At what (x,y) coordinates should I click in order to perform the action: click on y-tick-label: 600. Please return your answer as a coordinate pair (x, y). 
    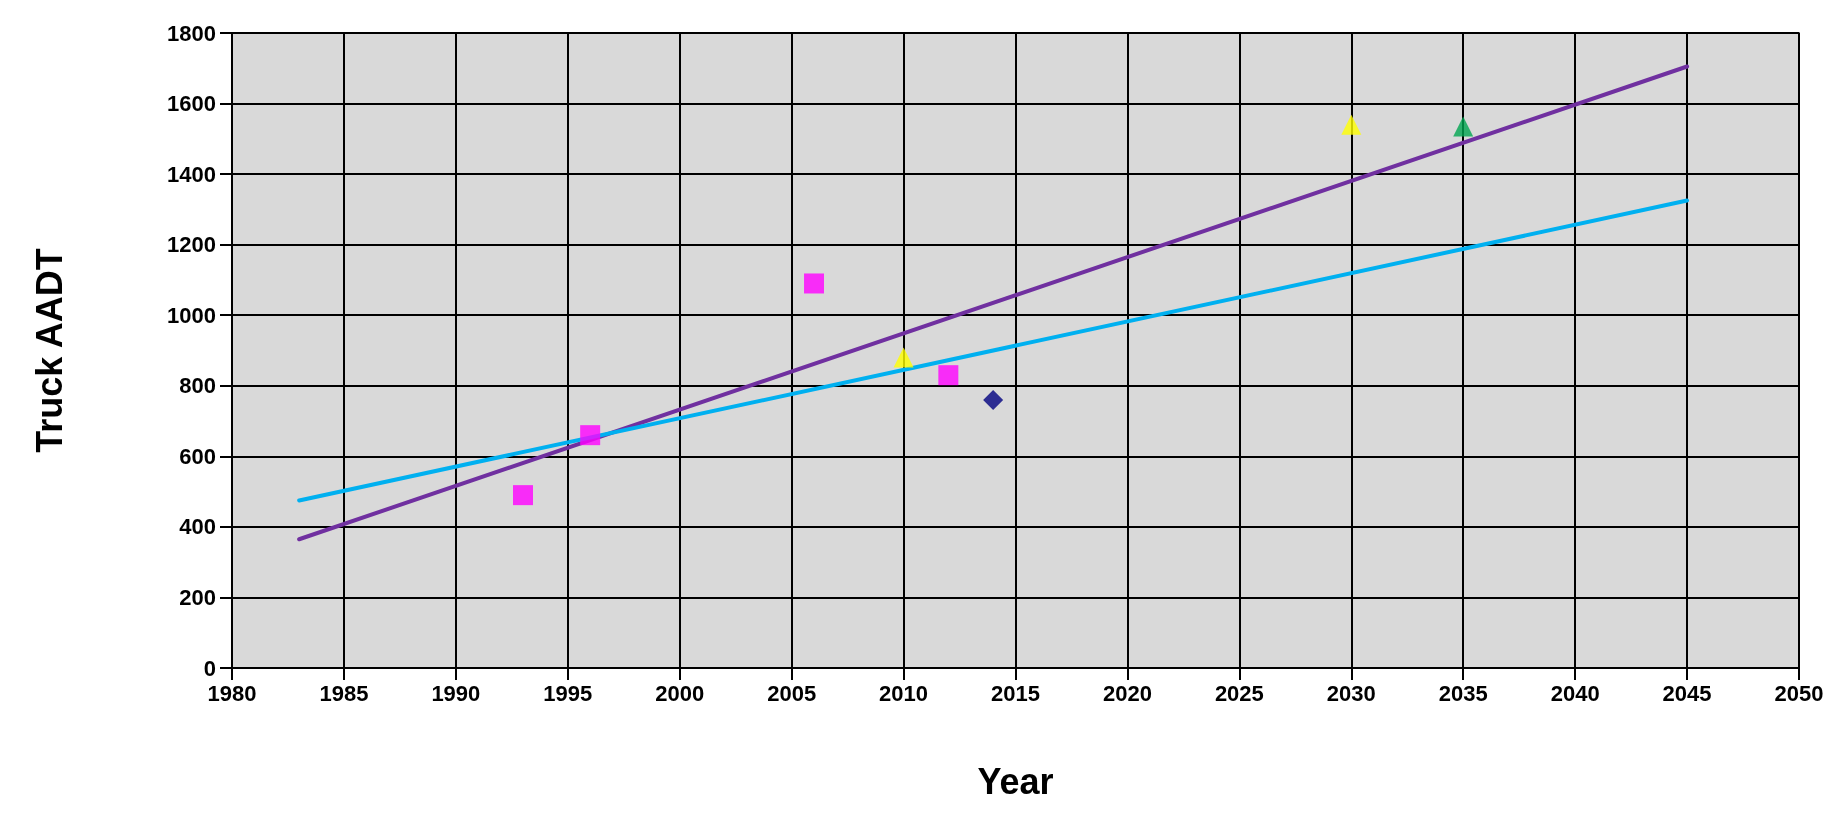
    Looking at the image, I should click on (197, 456).